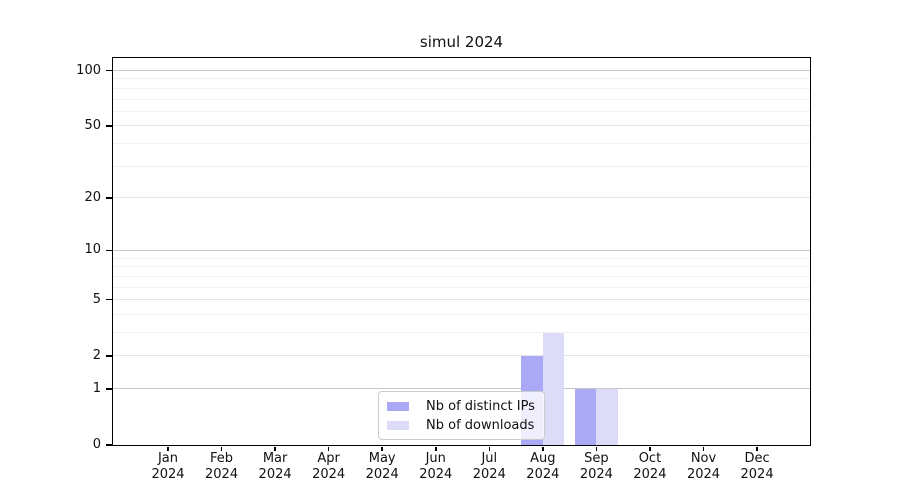 This screenshot has height=500, width=900. Describe the element at coordinates (88, 70) in the screenshot. I see `y-tick-label: 100` at that location.